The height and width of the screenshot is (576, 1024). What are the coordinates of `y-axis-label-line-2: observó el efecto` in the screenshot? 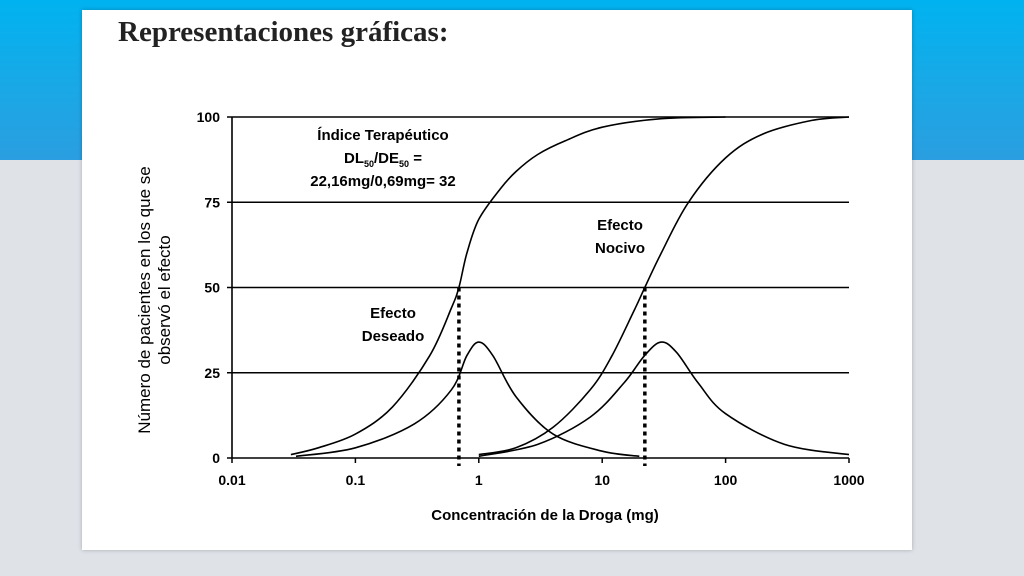 It's located at (164, 299).